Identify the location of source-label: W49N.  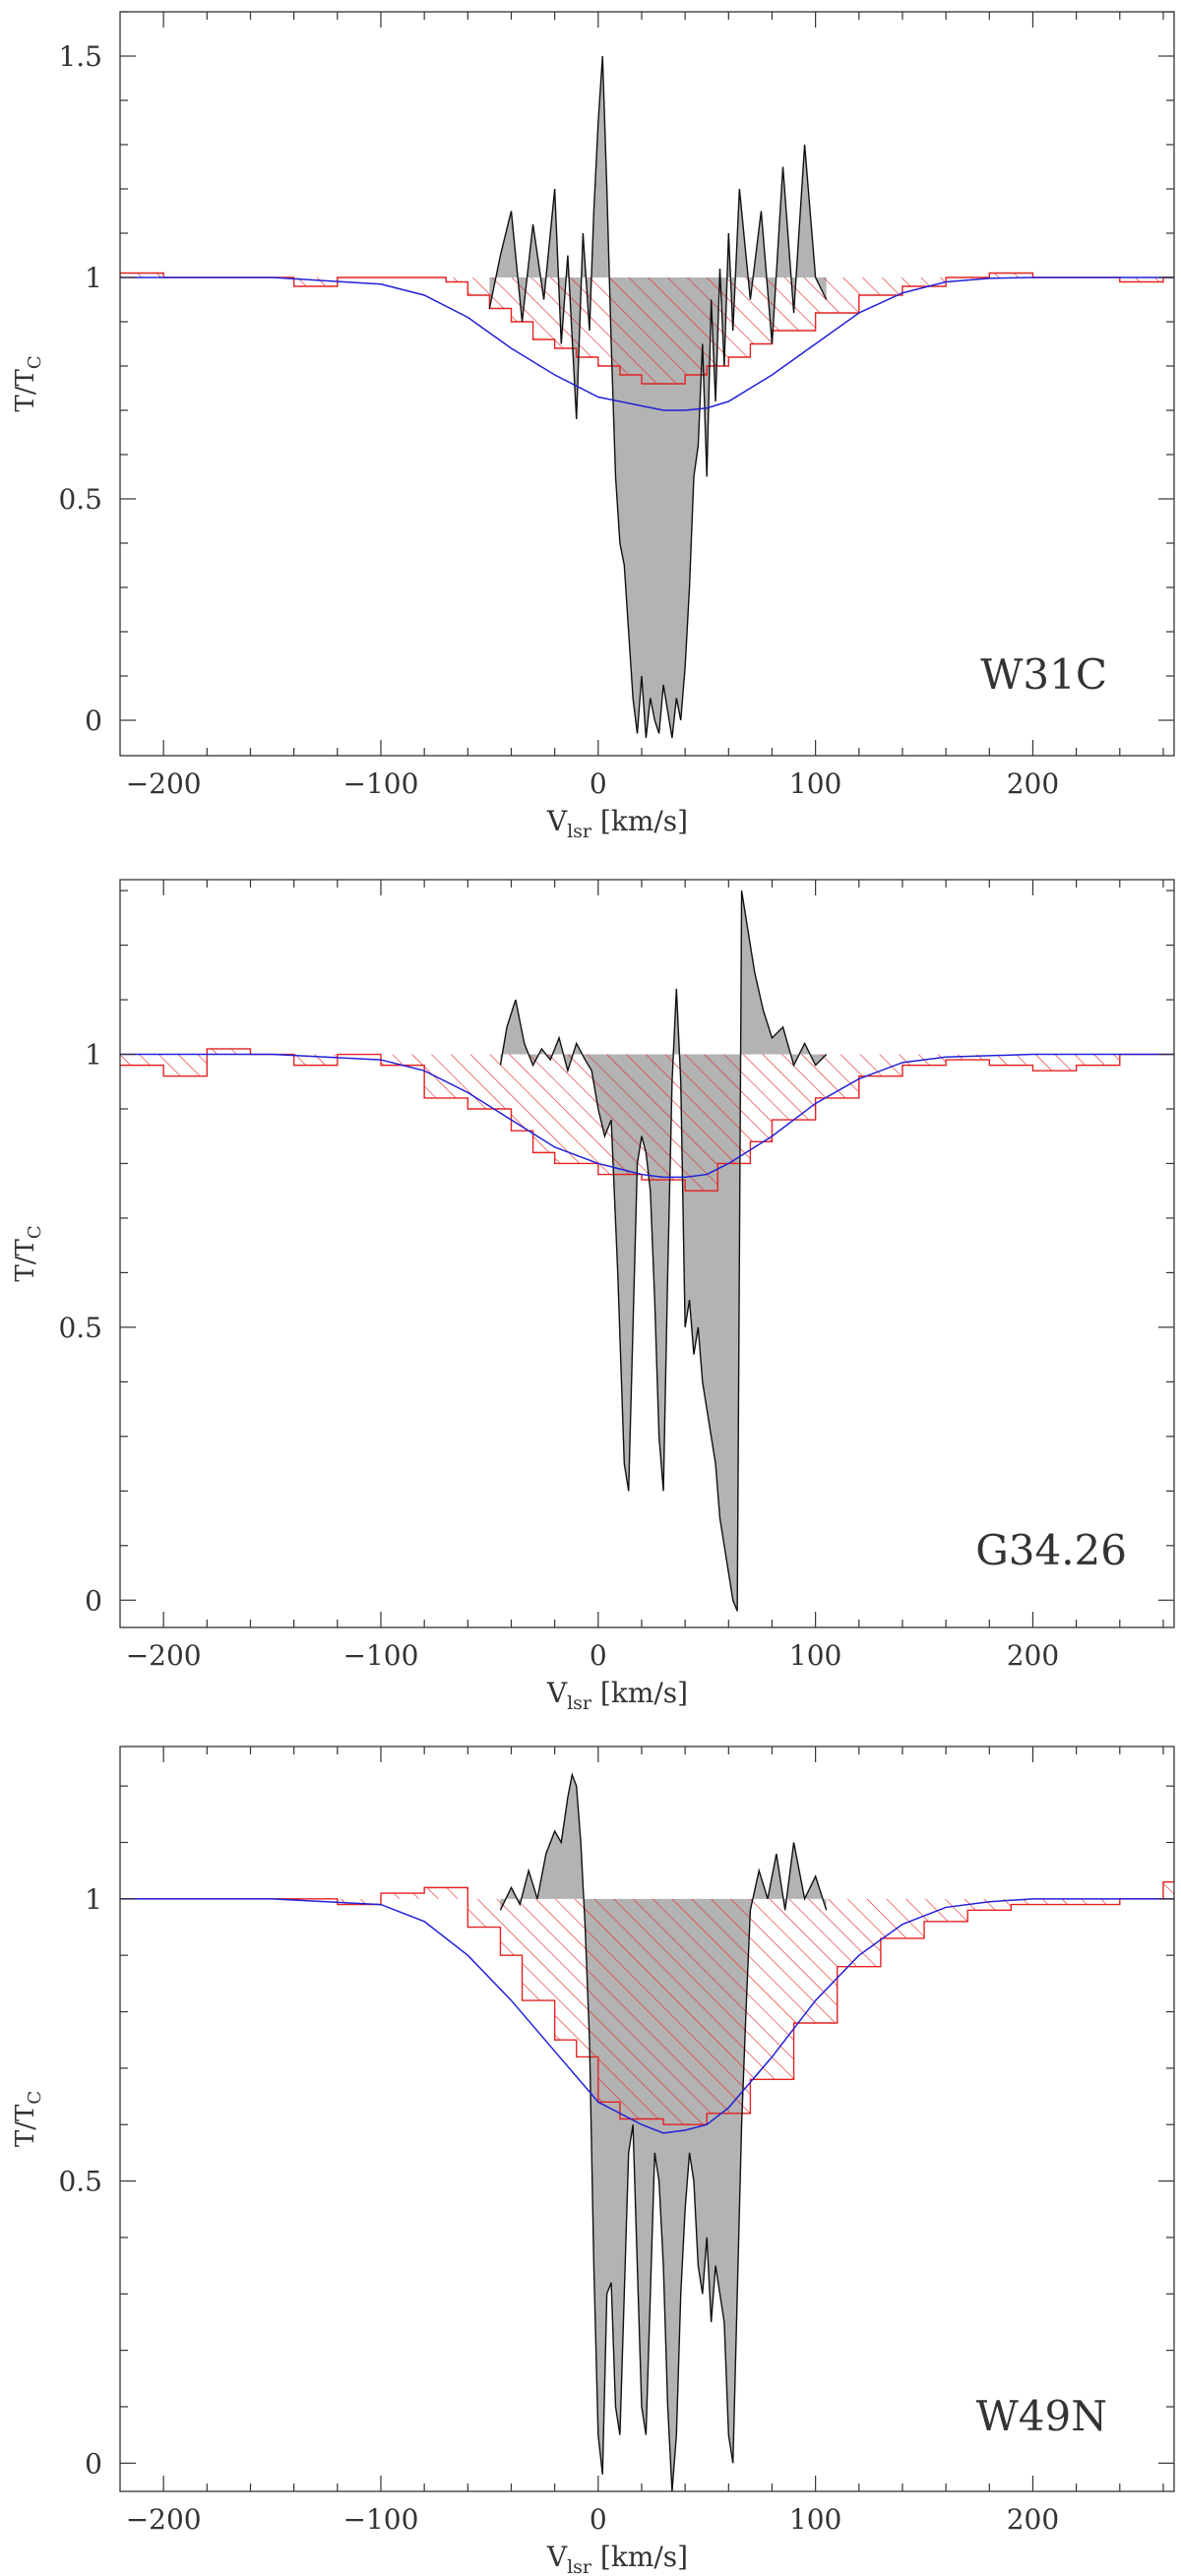
(1041, 2416).